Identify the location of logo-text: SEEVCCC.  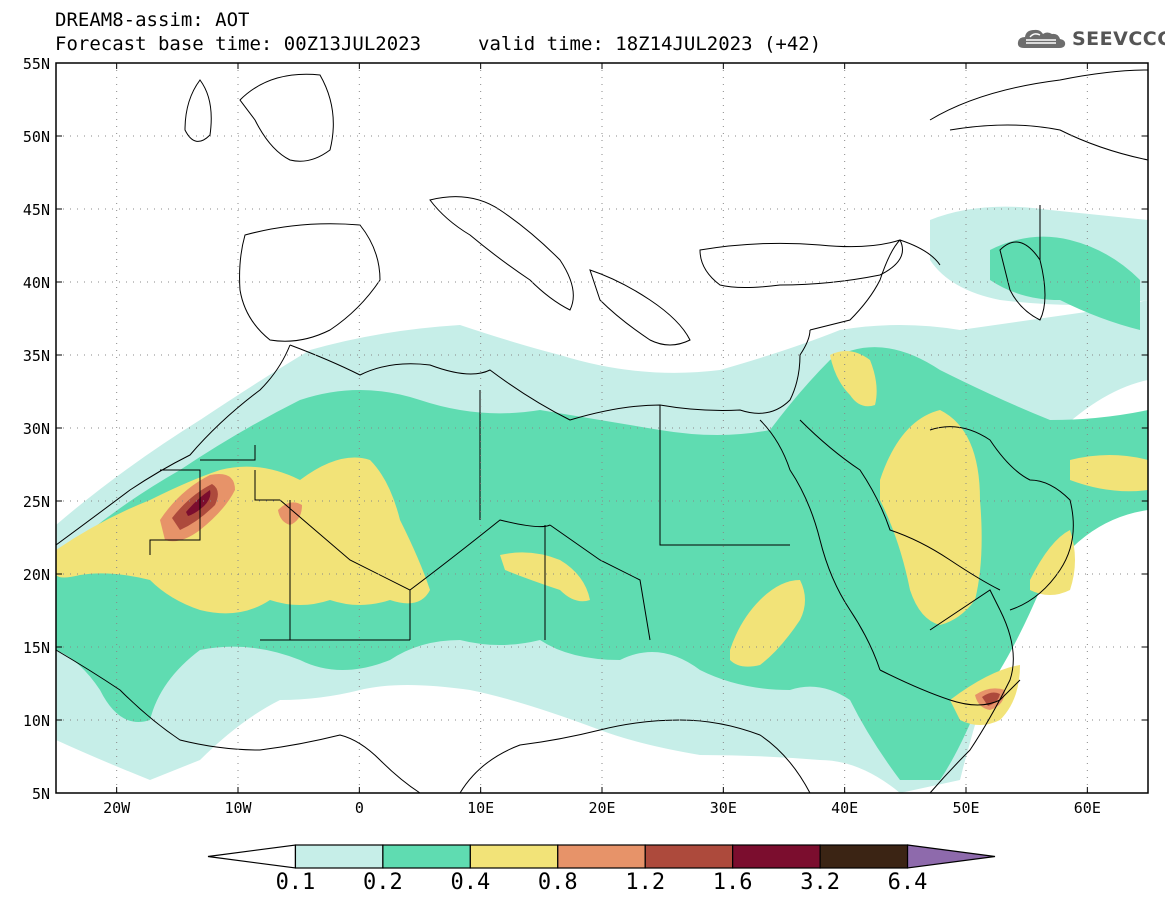
(1118, 39).